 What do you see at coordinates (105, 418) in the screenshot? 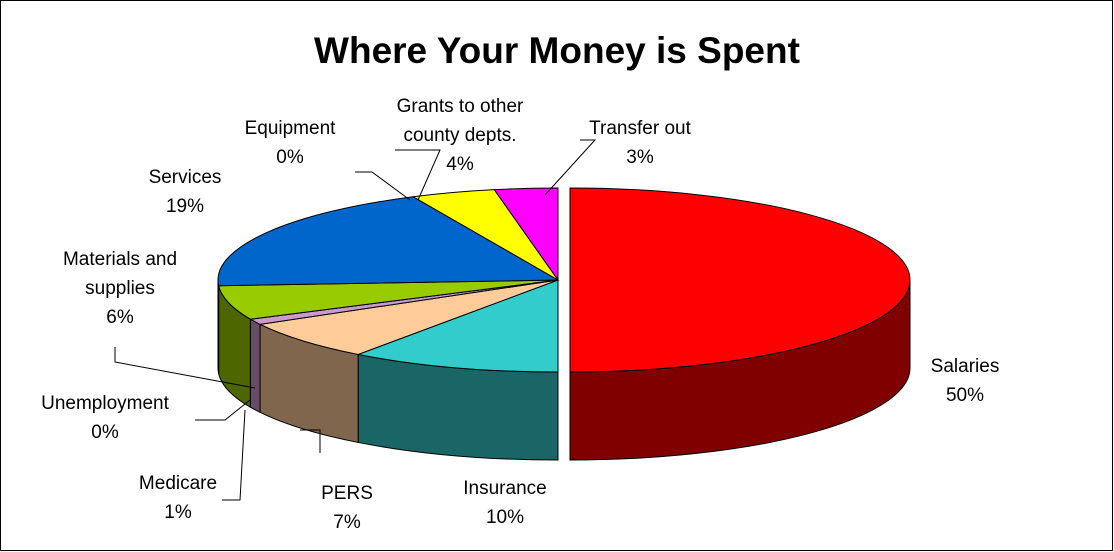
I see `slice-label: Unemployment 0%` at bounding box center [105, 418].